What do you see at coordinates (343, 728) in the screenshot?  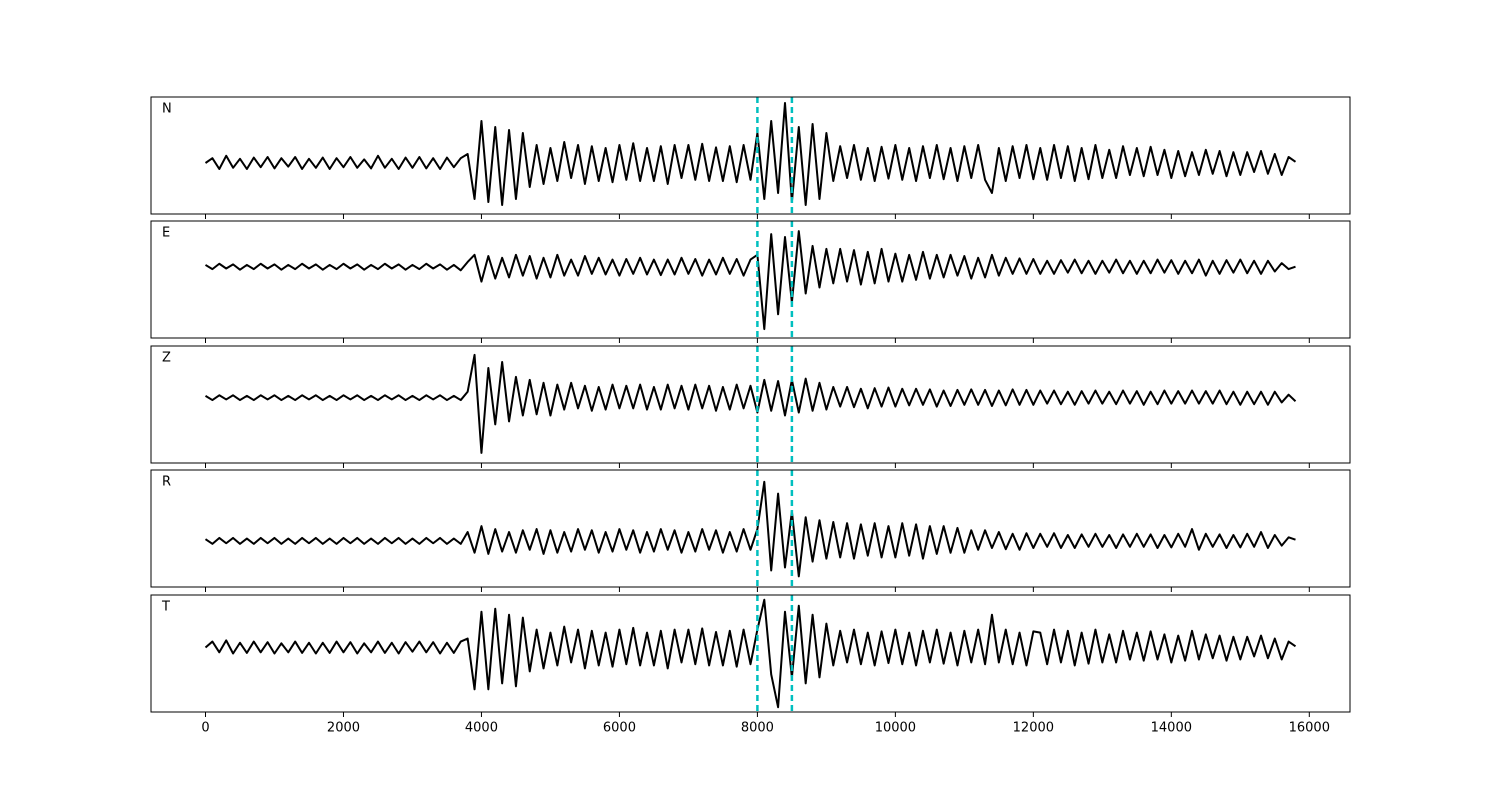 I see `x-tick-label: 2000` at bounding box center [343, 728].